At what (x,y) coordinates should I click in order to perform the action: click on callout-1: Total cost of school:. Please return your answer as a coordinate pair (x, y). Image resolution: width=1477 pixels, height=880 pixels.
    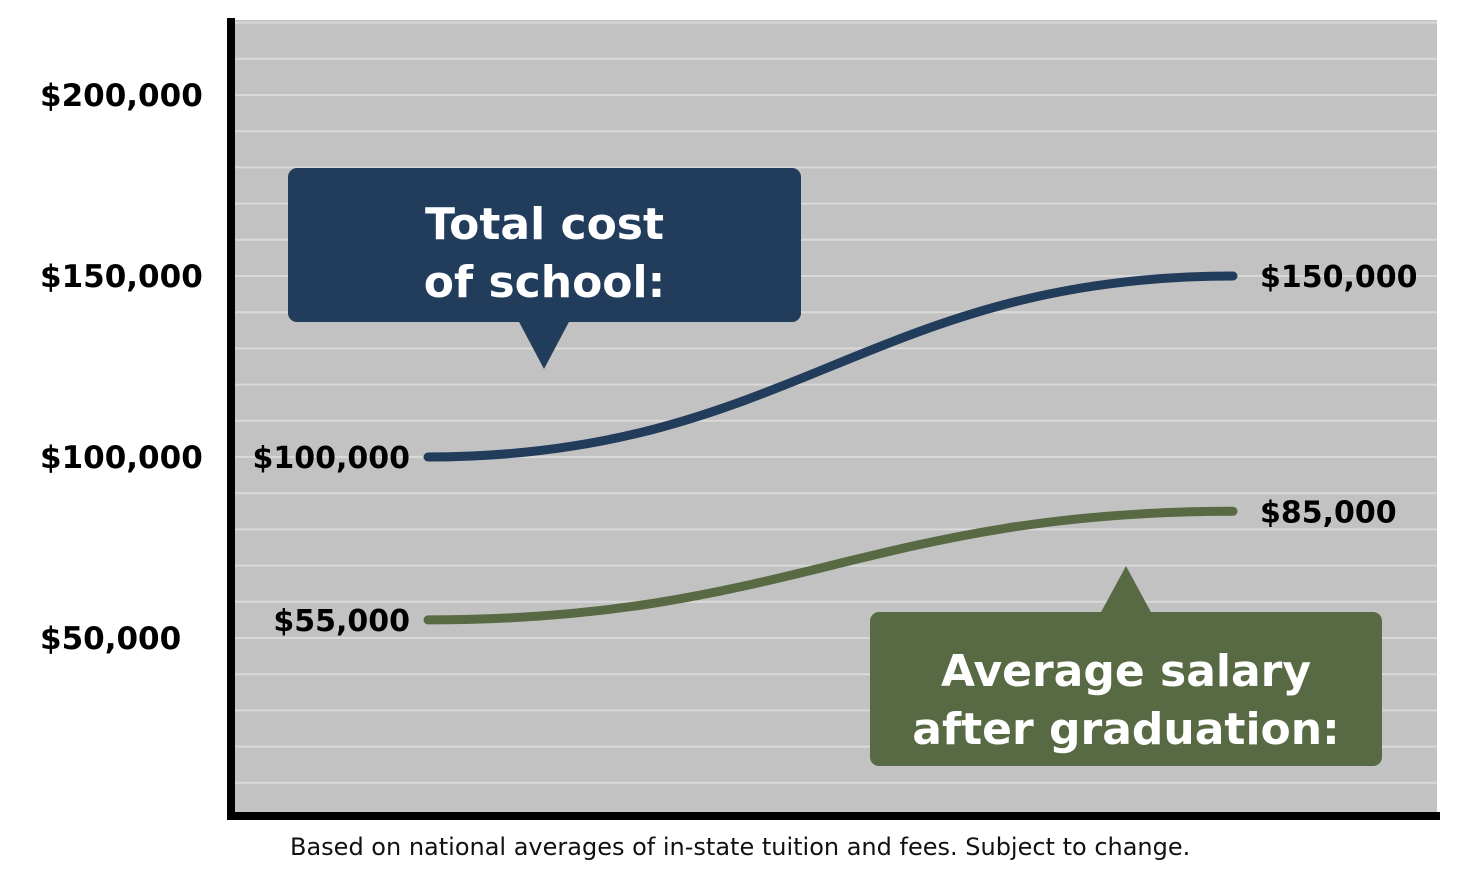
    Looking at the image, I should click on (544, 268).